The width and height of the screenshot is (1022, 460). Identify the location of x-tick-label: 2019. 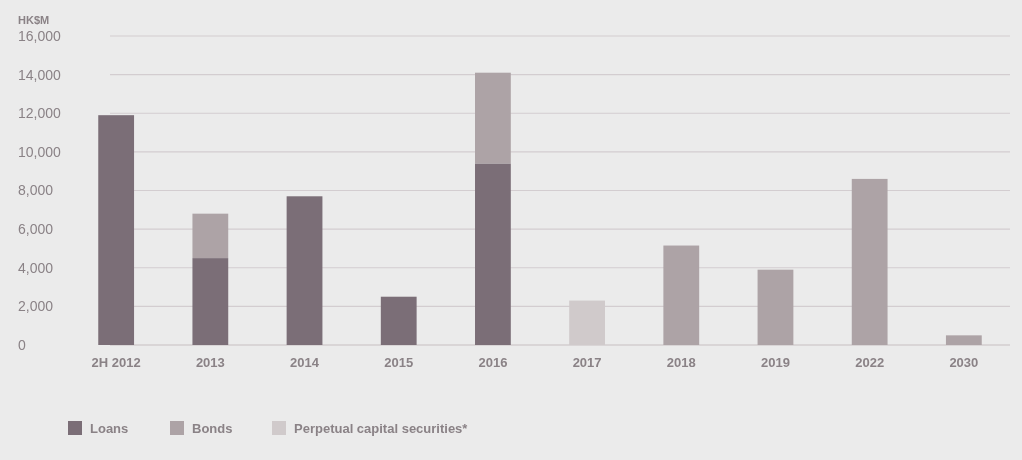
(775, 362).